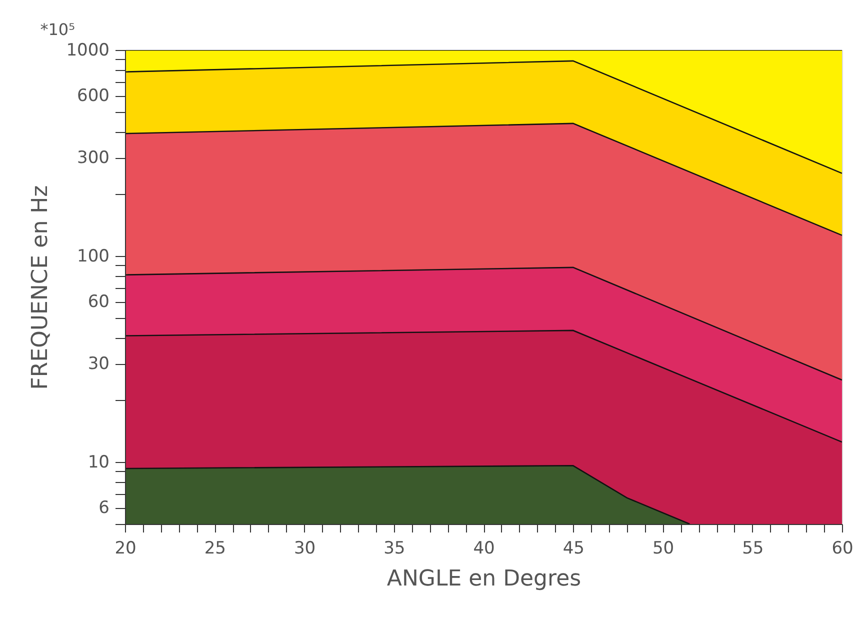 This screenshot has width=857, height=617. Describe the element at coordinates (573, 548) in the screenshot. I see `x-tick-label: 45` at that location.